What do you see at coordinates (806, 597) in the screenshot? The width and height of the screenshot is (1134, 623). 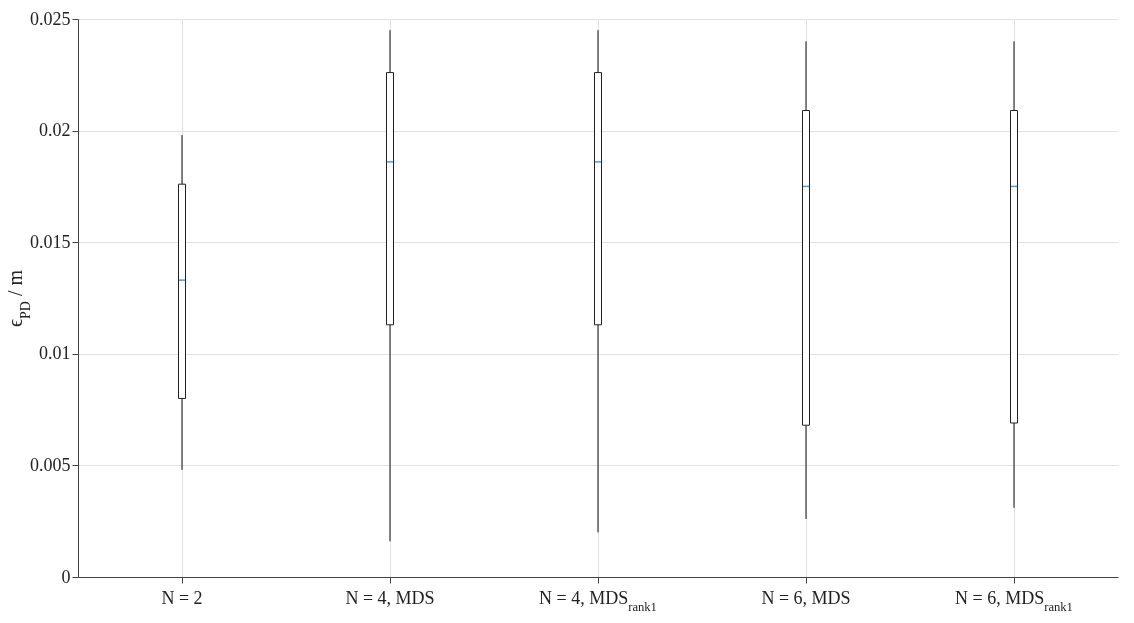 I see `x-tick-label: N = 6, MDS` at bounding box center [806, 597].